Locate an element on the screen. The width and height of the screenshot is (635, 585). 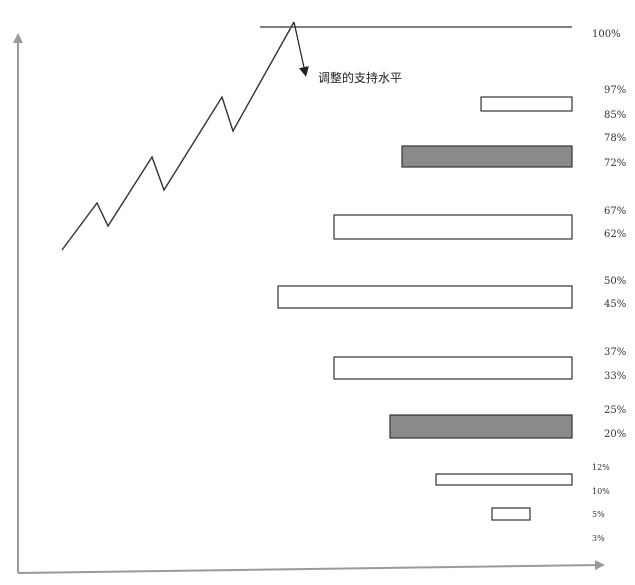
level-label-37: 37% is located at coordinates (615, 352).